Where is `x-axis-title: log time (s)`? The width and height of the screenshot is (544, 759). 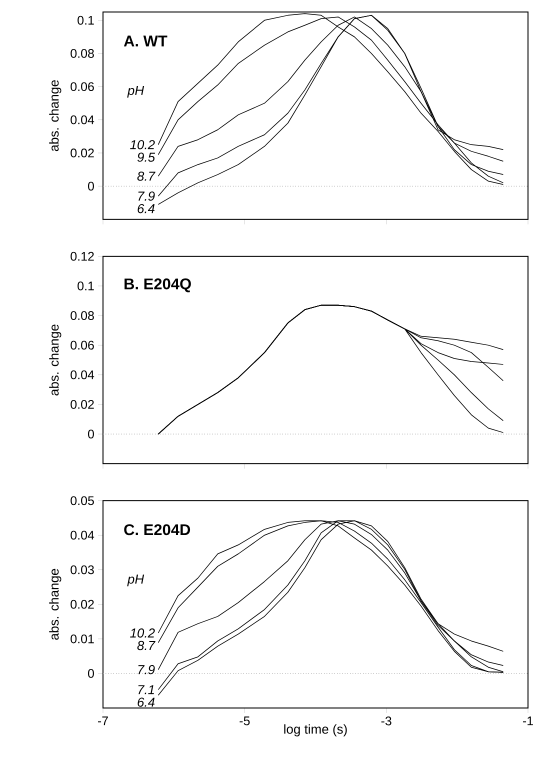 x-axis-title: log time (s) is located at coordinates (315, 730).